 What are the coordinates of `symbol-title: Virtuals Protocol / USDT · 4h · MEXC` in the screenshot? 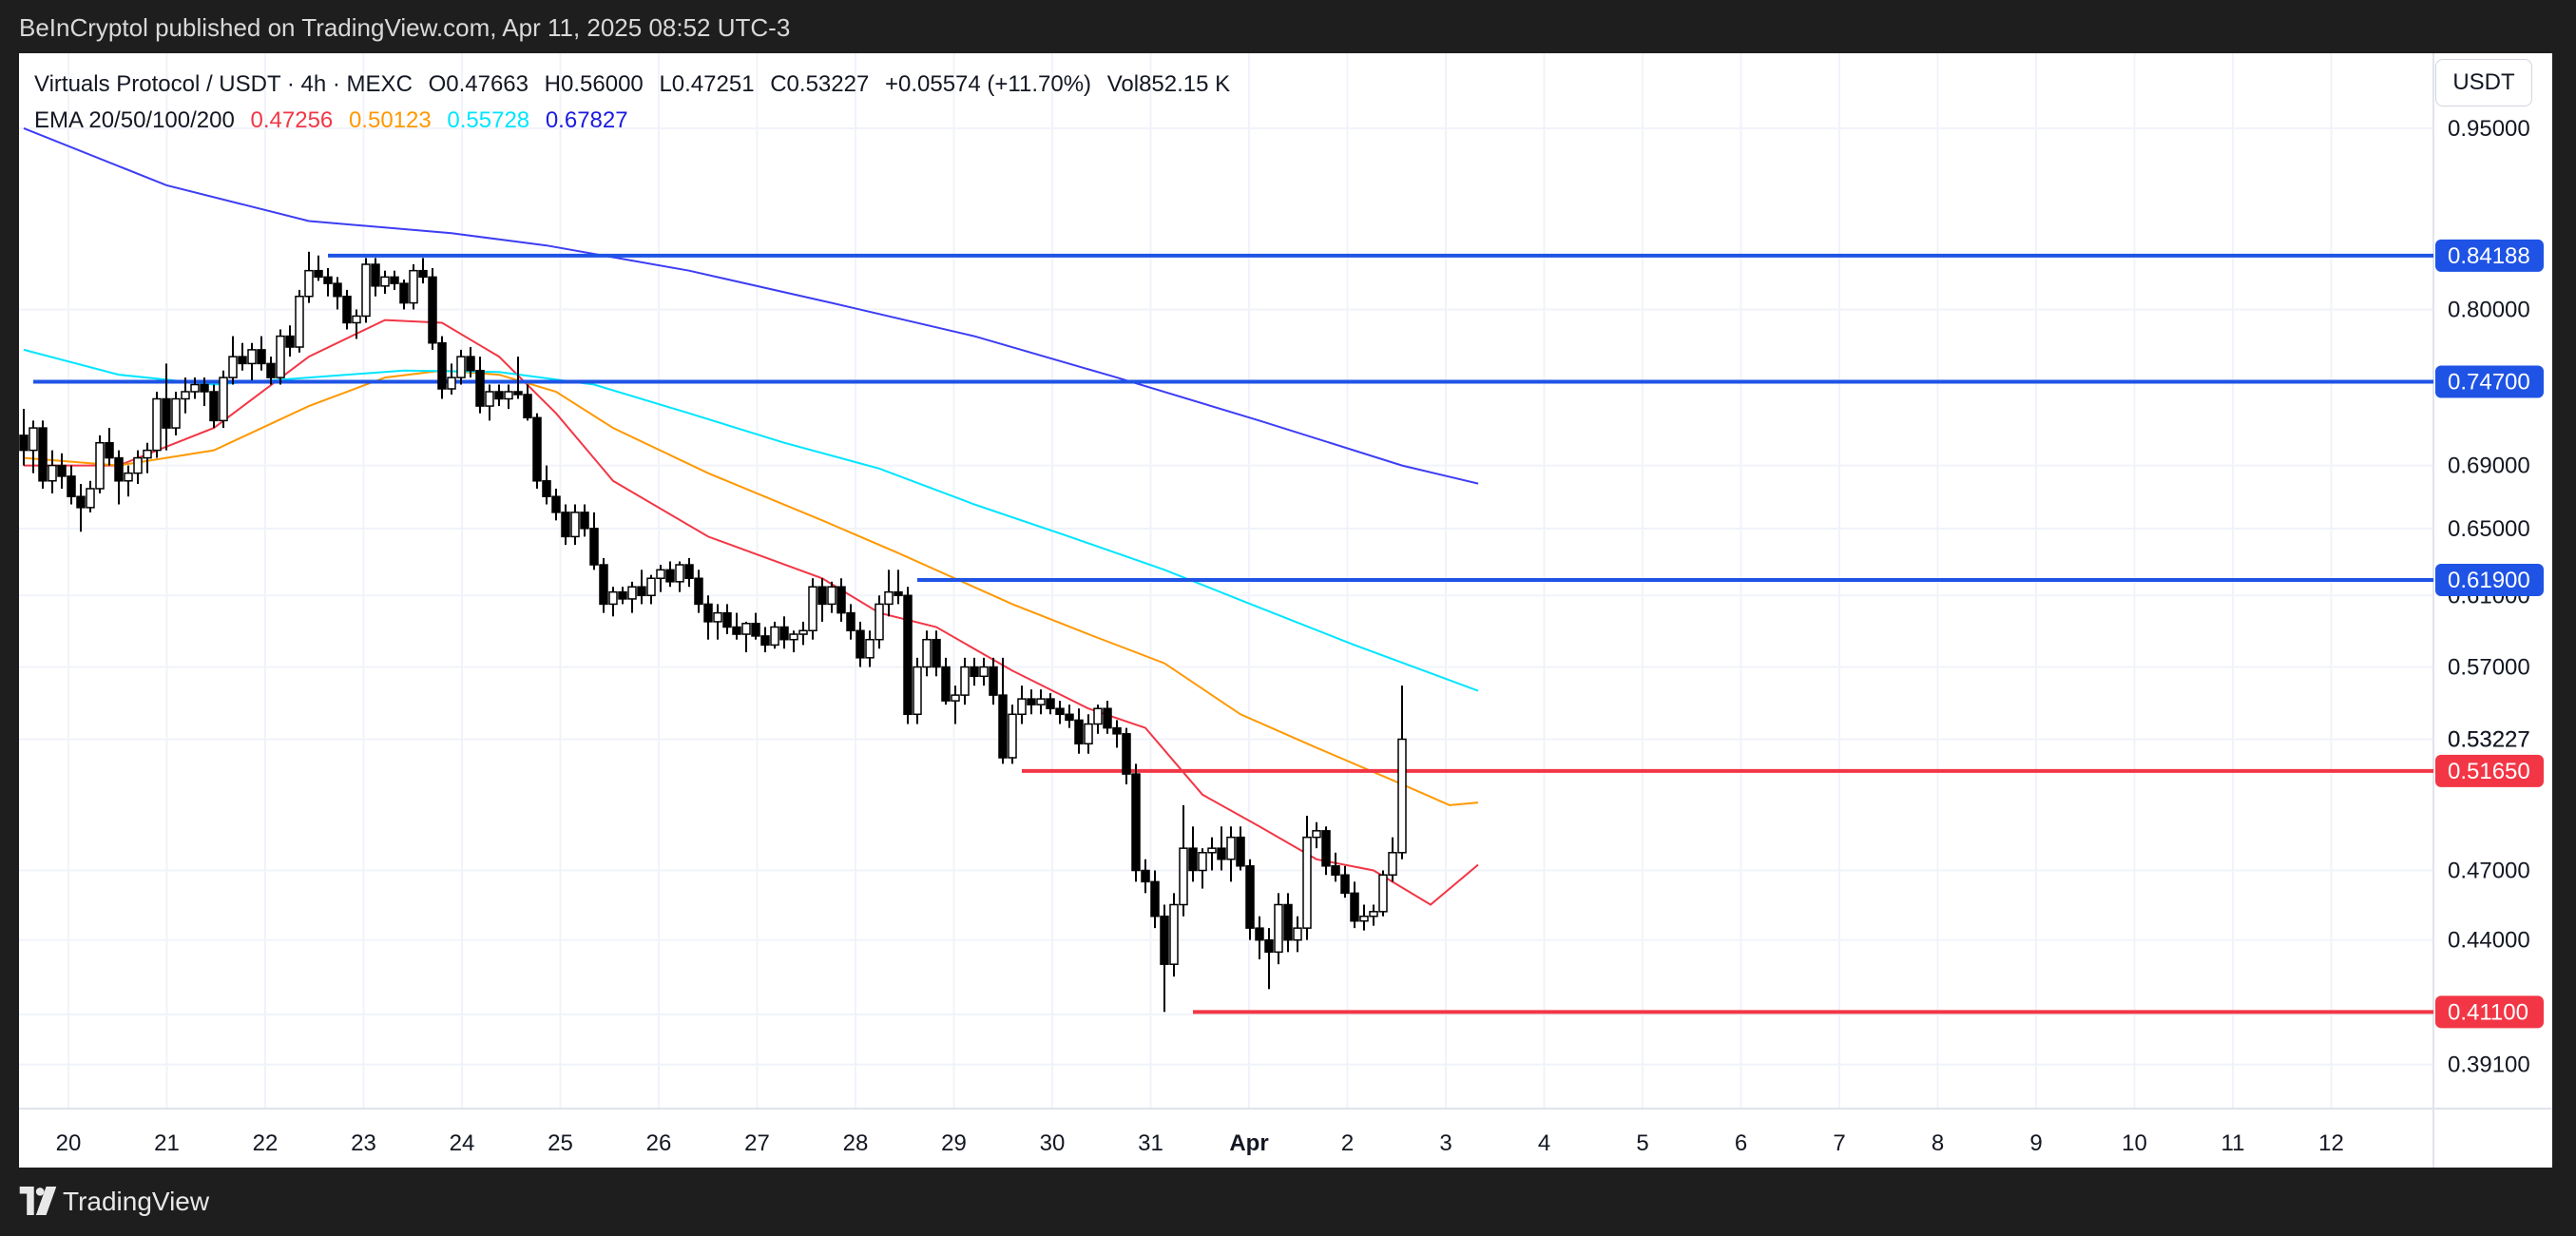 It's located at (223, 84).